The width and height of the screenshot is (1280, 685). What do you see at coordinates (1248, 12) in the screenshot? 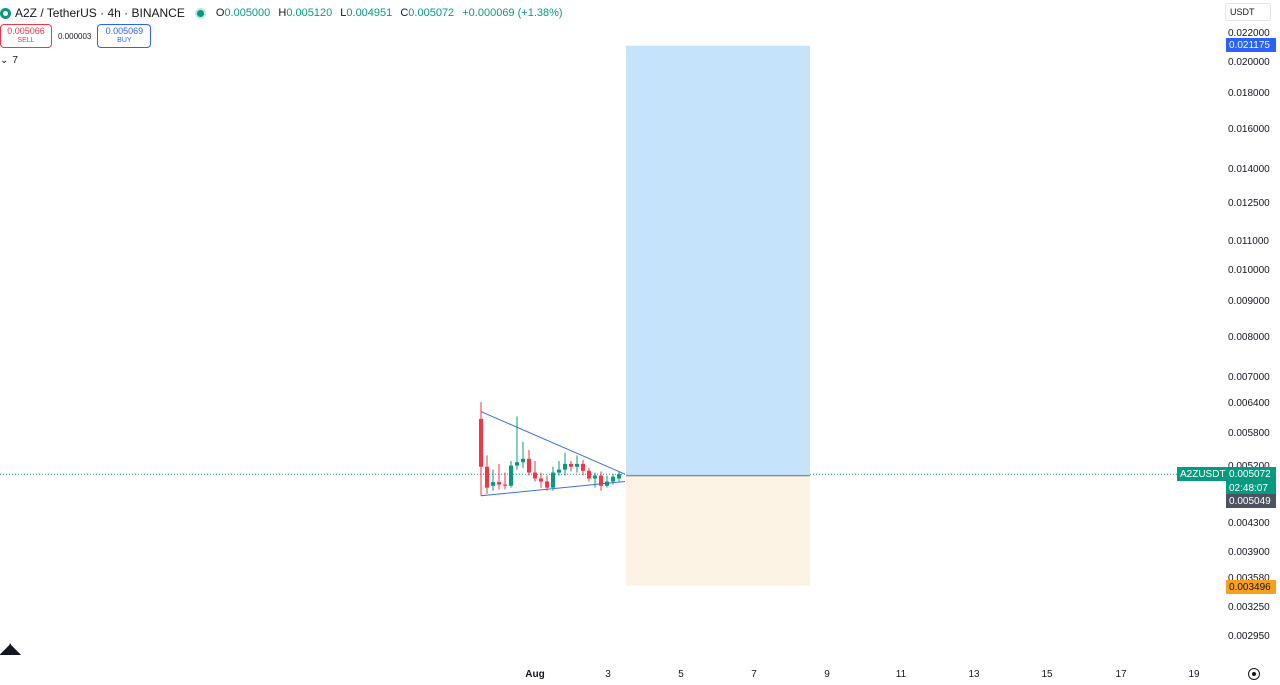
I see `currency-selector: USDT` at bounding box center [1248, 12].